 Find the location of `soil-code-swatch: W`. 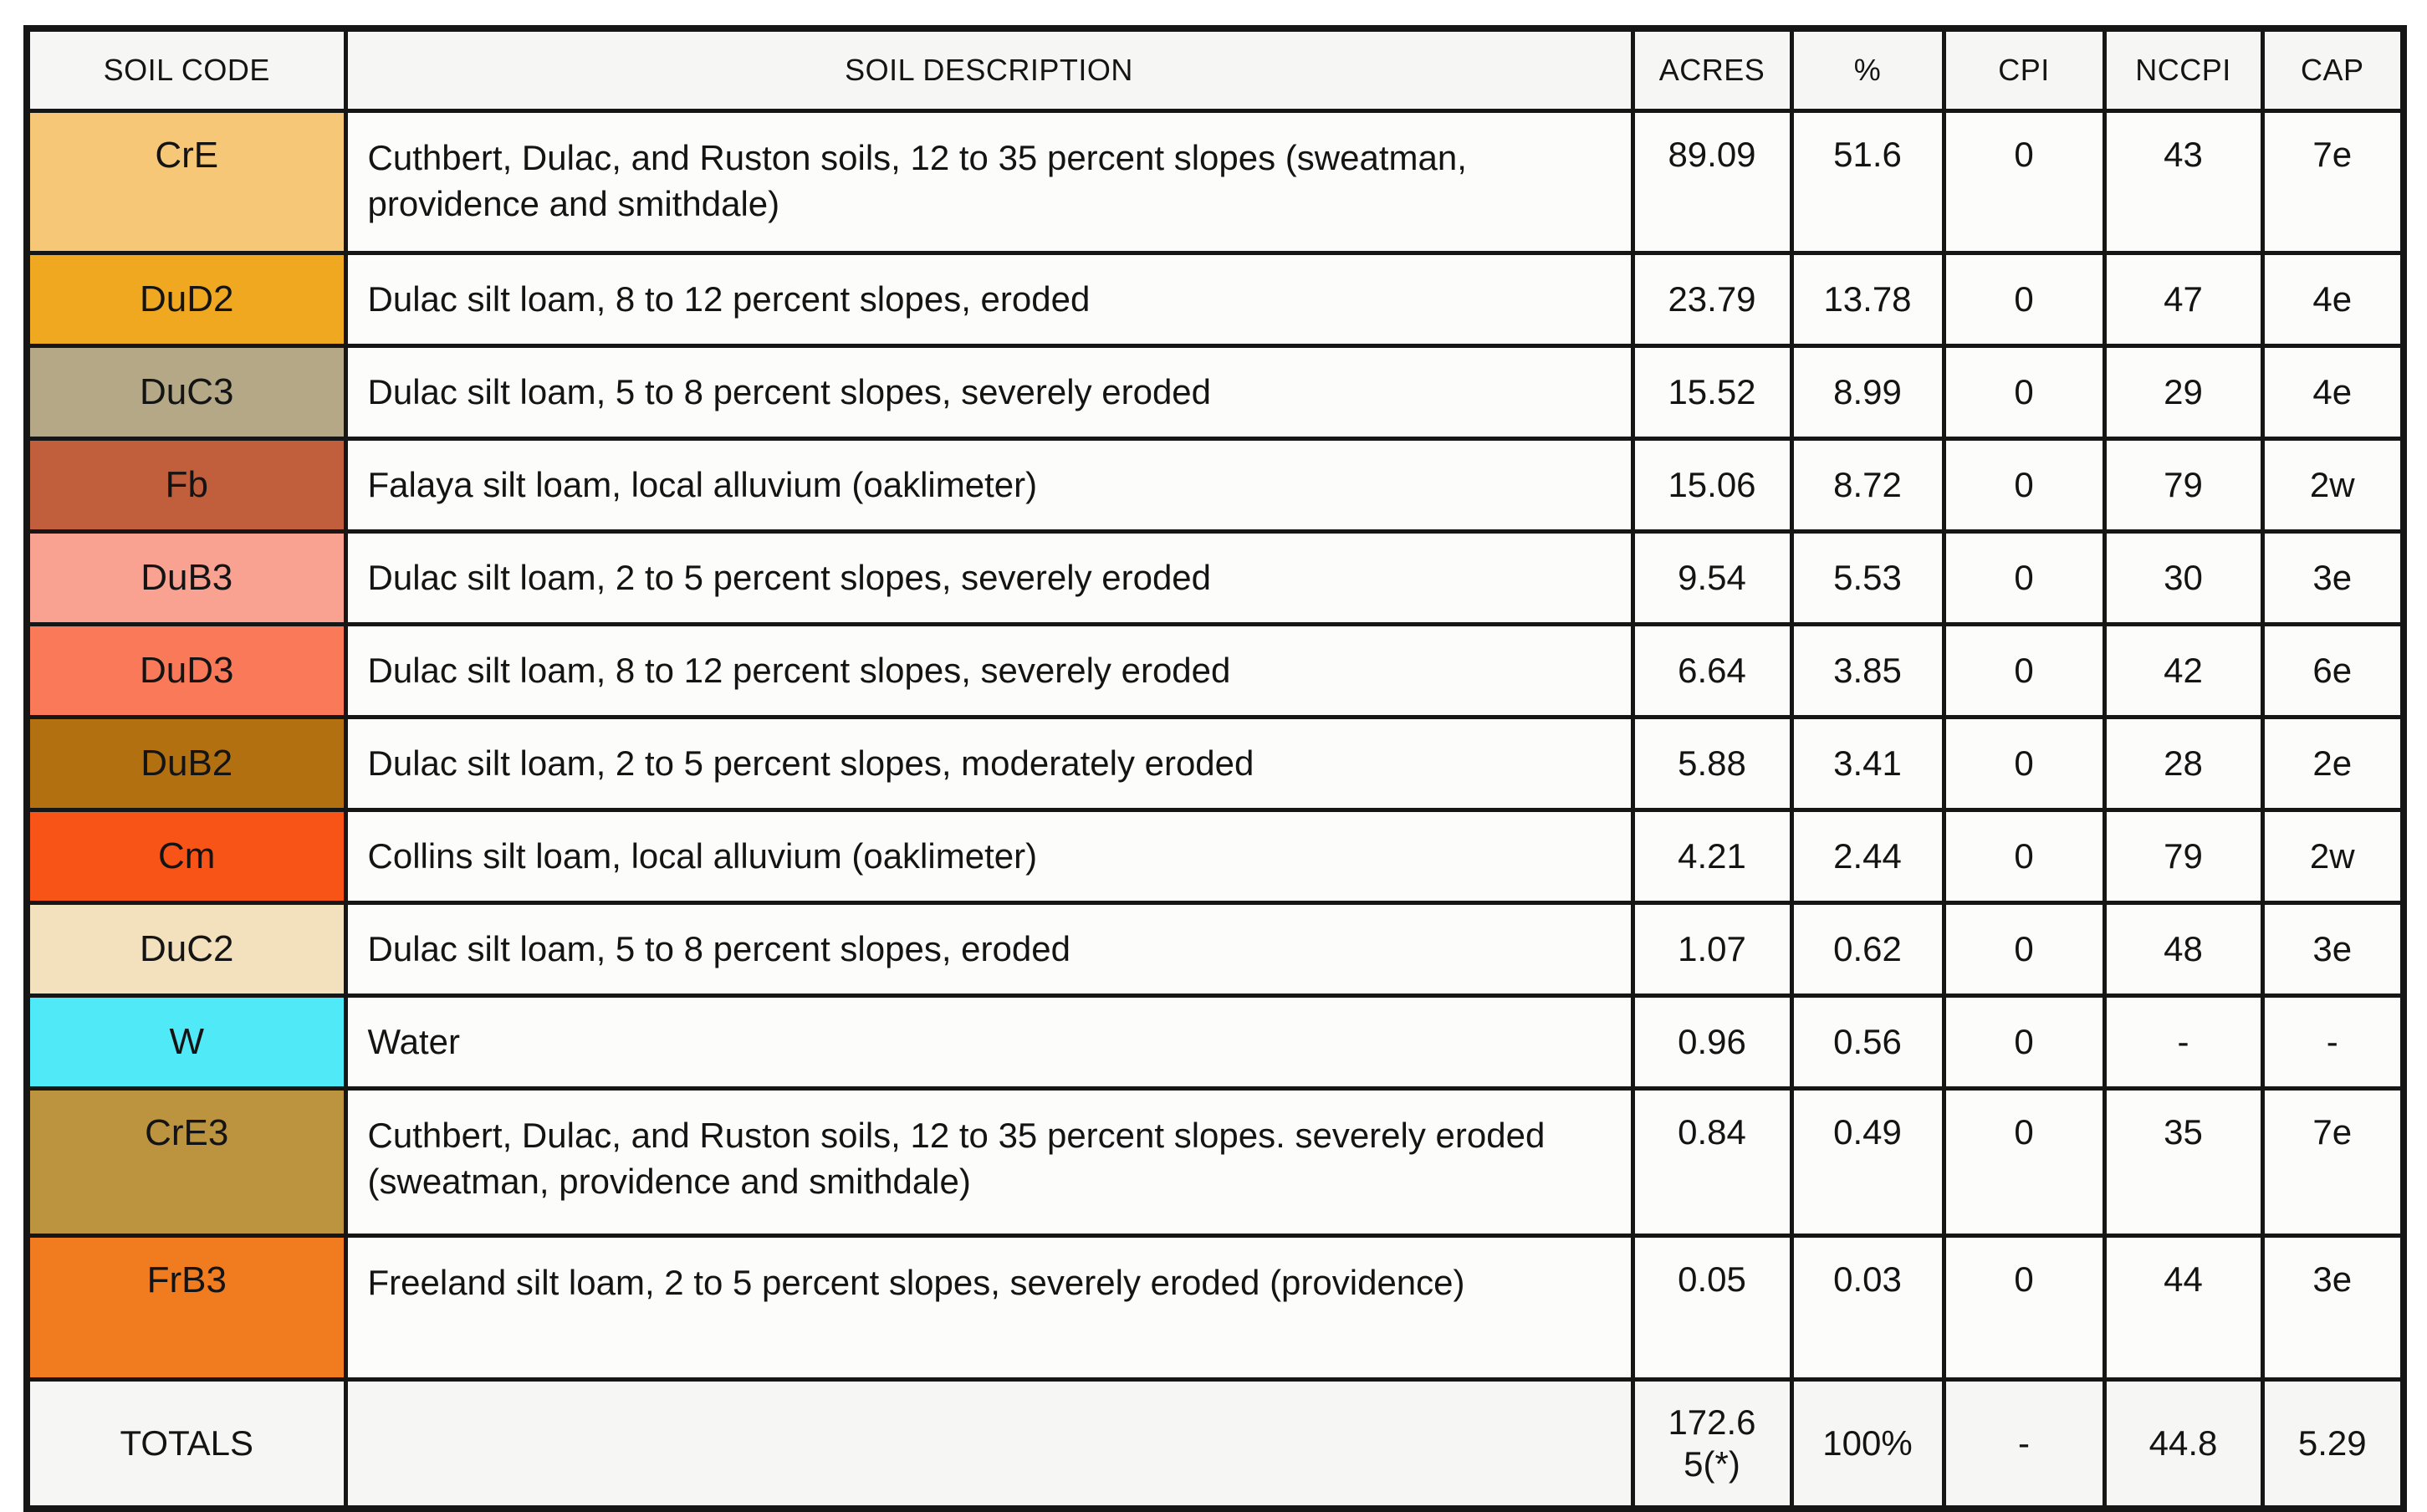

soil-code-swatch: W is located at coordinates (186, 1042).